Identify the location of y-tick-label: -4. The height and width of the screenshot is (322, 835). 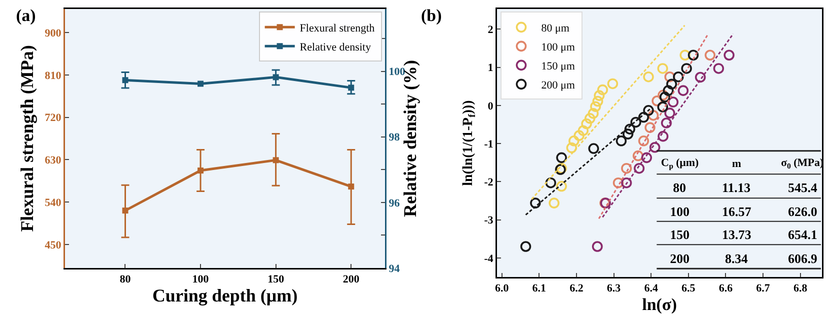
(489, 258).